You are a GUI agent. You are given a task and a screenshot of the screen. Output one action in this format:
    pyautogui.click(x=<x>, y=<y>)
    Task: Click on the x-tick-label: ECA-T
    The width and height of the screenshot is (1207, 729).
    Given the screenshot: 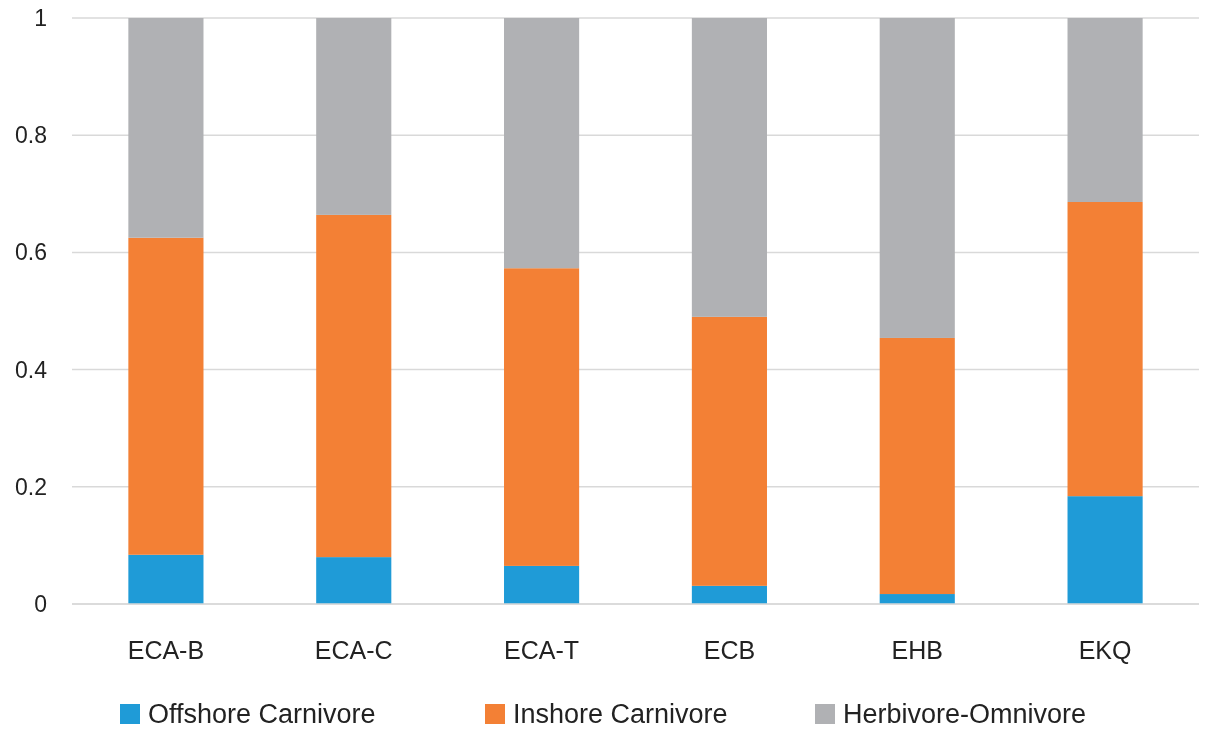 What is the action you would take?
    pyautogui.click(x=542, y=650)
    